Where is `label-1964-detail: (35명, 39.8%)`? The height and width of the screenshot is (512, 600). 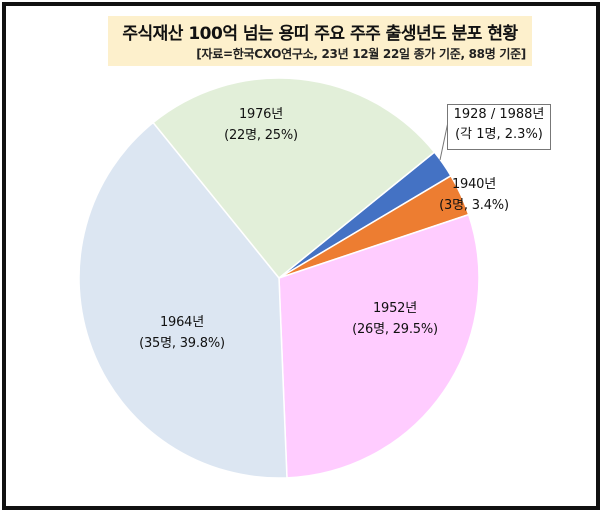 label-1964-detail: (35명, 39.8%) is located at coordinates (182, 343).